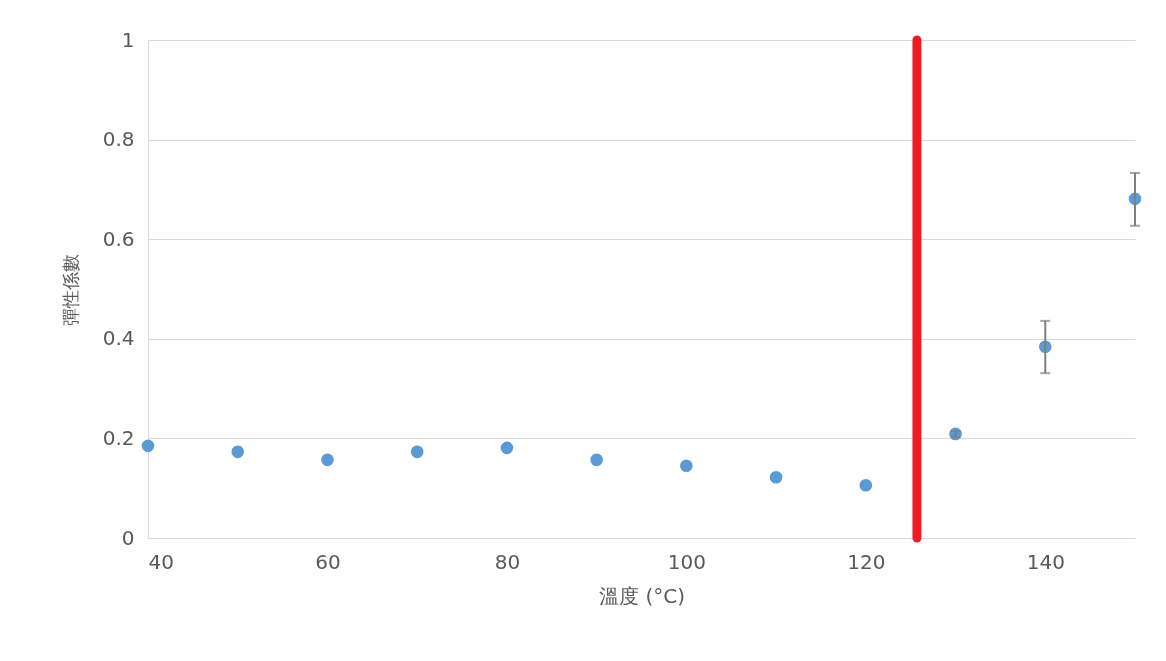 Image resolution: width=1166 pixels, height=661 pixels. I want to click on x-tick-label: 120, so click(866, 561).